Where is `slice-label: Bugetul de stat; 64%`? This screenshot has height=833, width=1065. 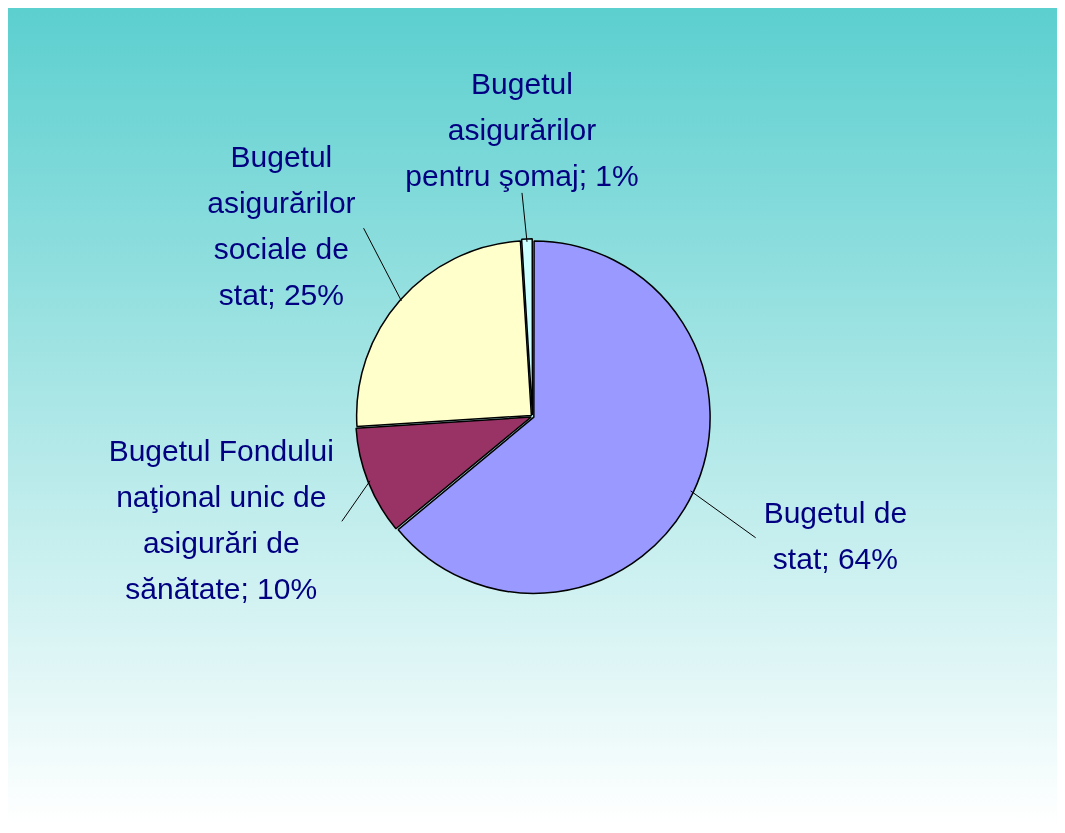
slice-label: Bugetul de stat; 64% is located at coordinates (835, 536).